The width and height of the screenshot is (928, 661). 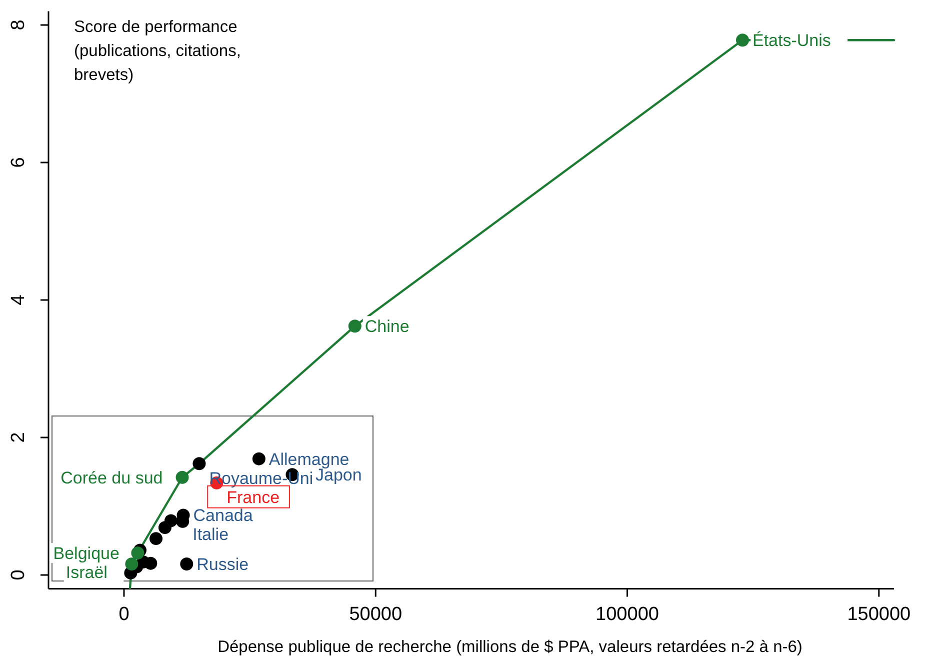 I want to click on y-tick-label: 0, so click(x=18, y=575).